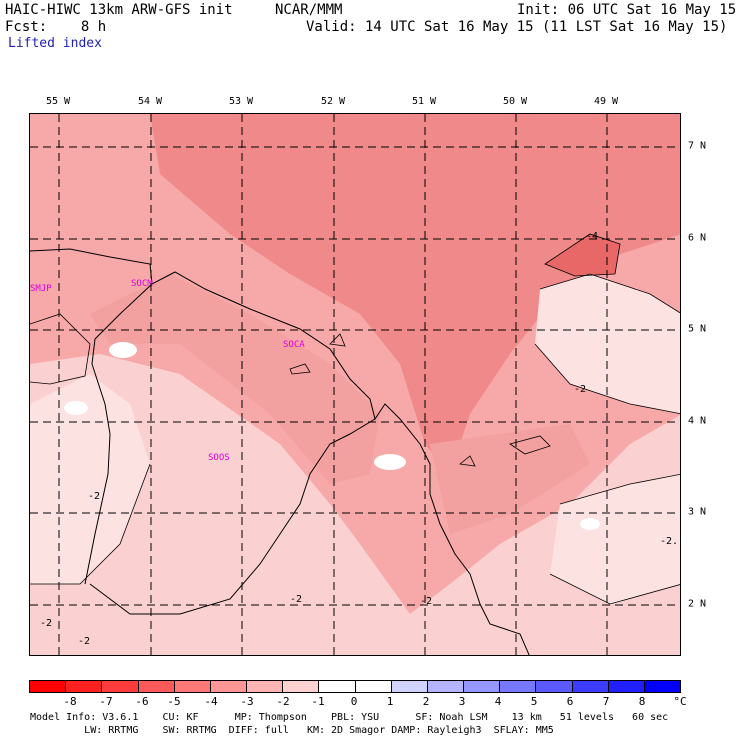 Image resolution: width=740 pixels, height=740 pixels. Describe the element at coordinates (142, 284) in the screenshot. I see `station-label: SOCM` at that location.